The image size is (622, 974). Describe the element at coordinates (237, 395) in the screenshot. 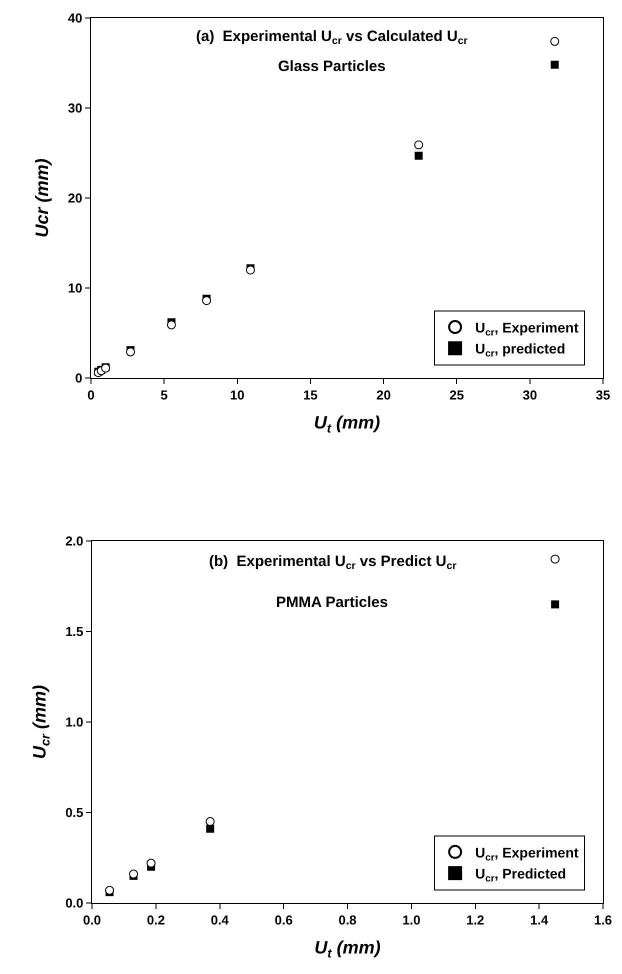

I see `x-tick-label: 10` at that location.